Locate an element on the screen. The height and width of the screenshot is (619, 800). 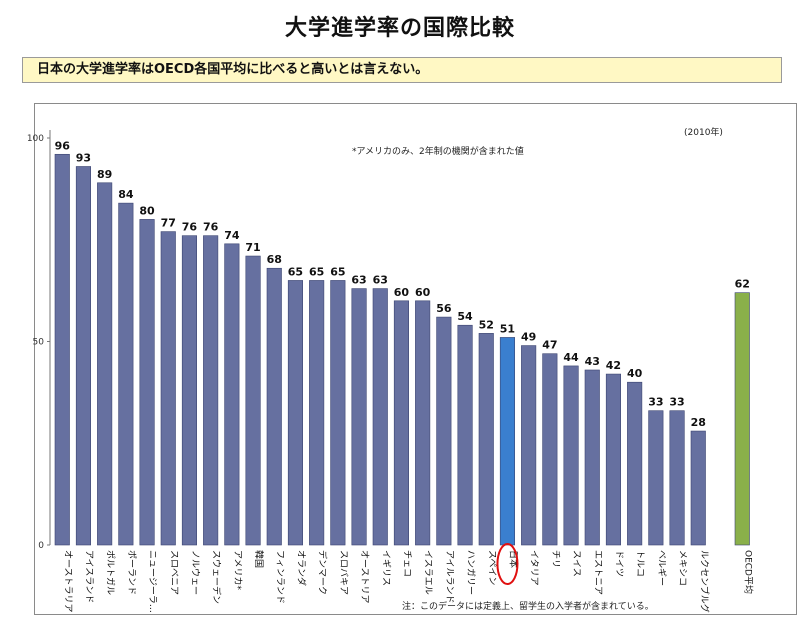
bar-value-label: 74 is located at coordinates (232, 235).